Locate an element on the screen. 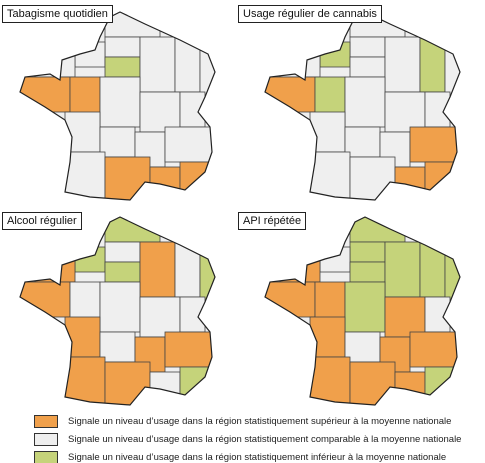 This screenshot has height=463, width=485. map-title: Usage régulier de cannabis is located at coordinates (310, 14).